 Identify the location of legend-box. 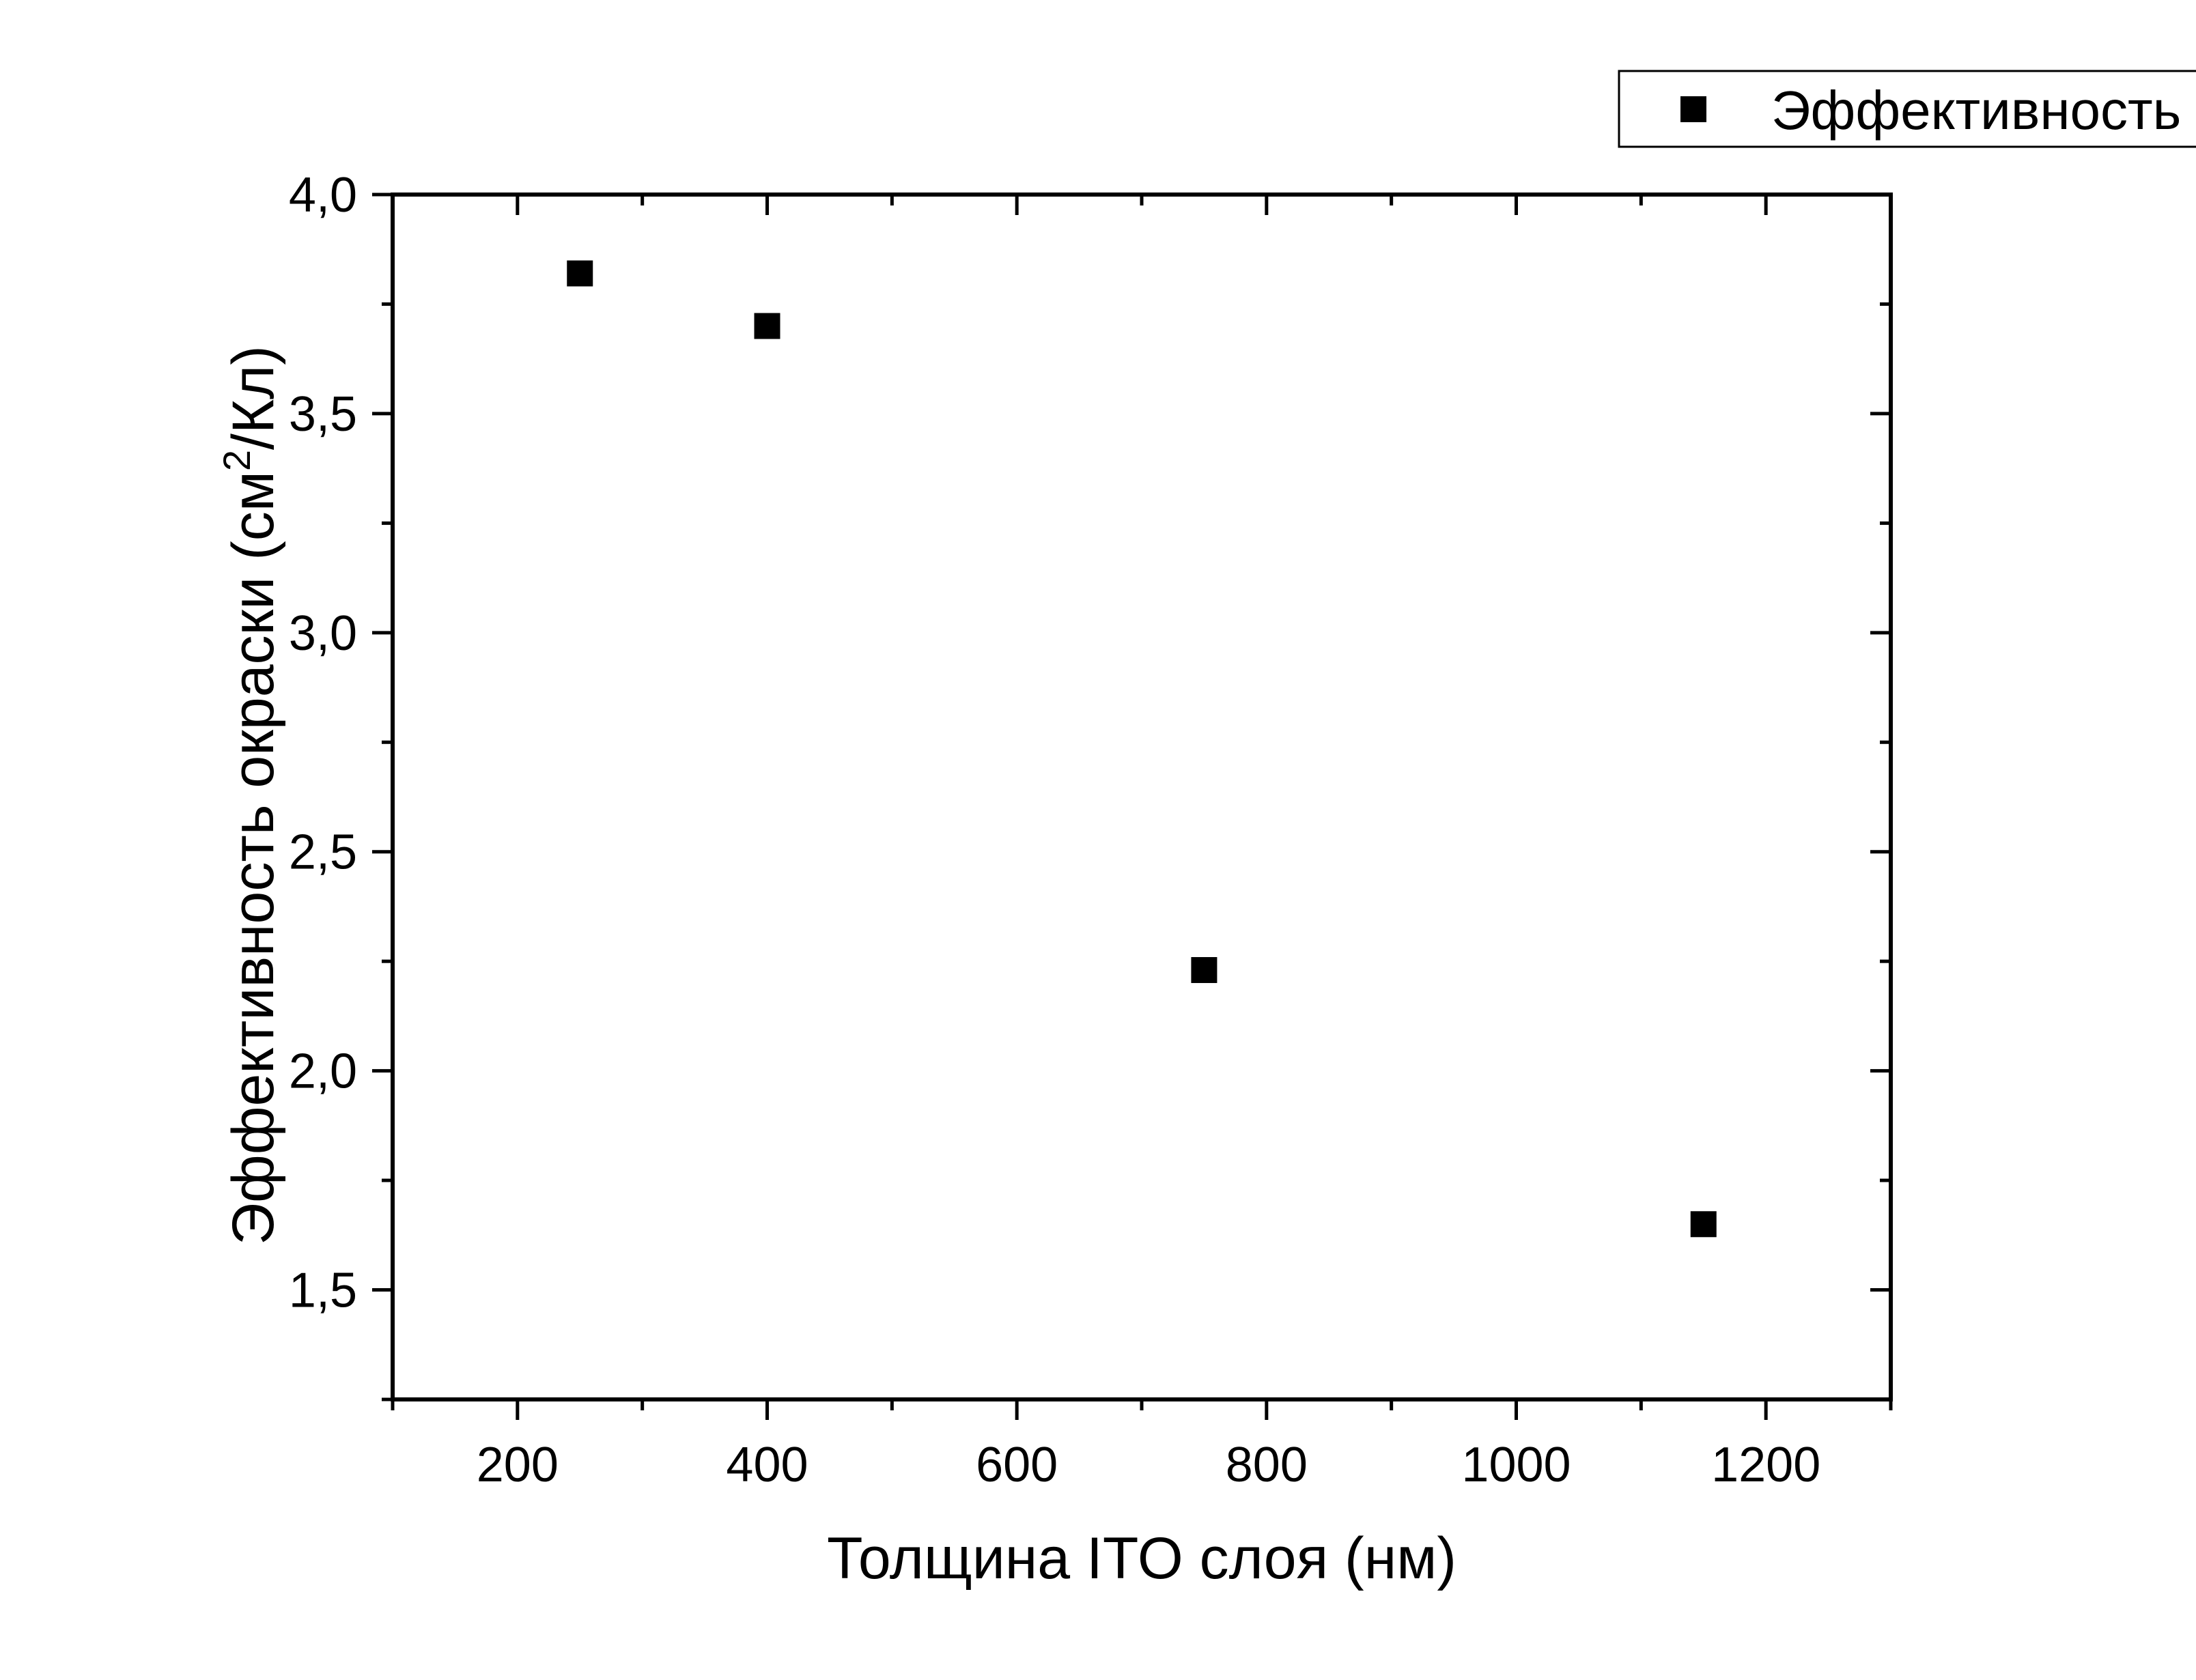
(1907, 109).